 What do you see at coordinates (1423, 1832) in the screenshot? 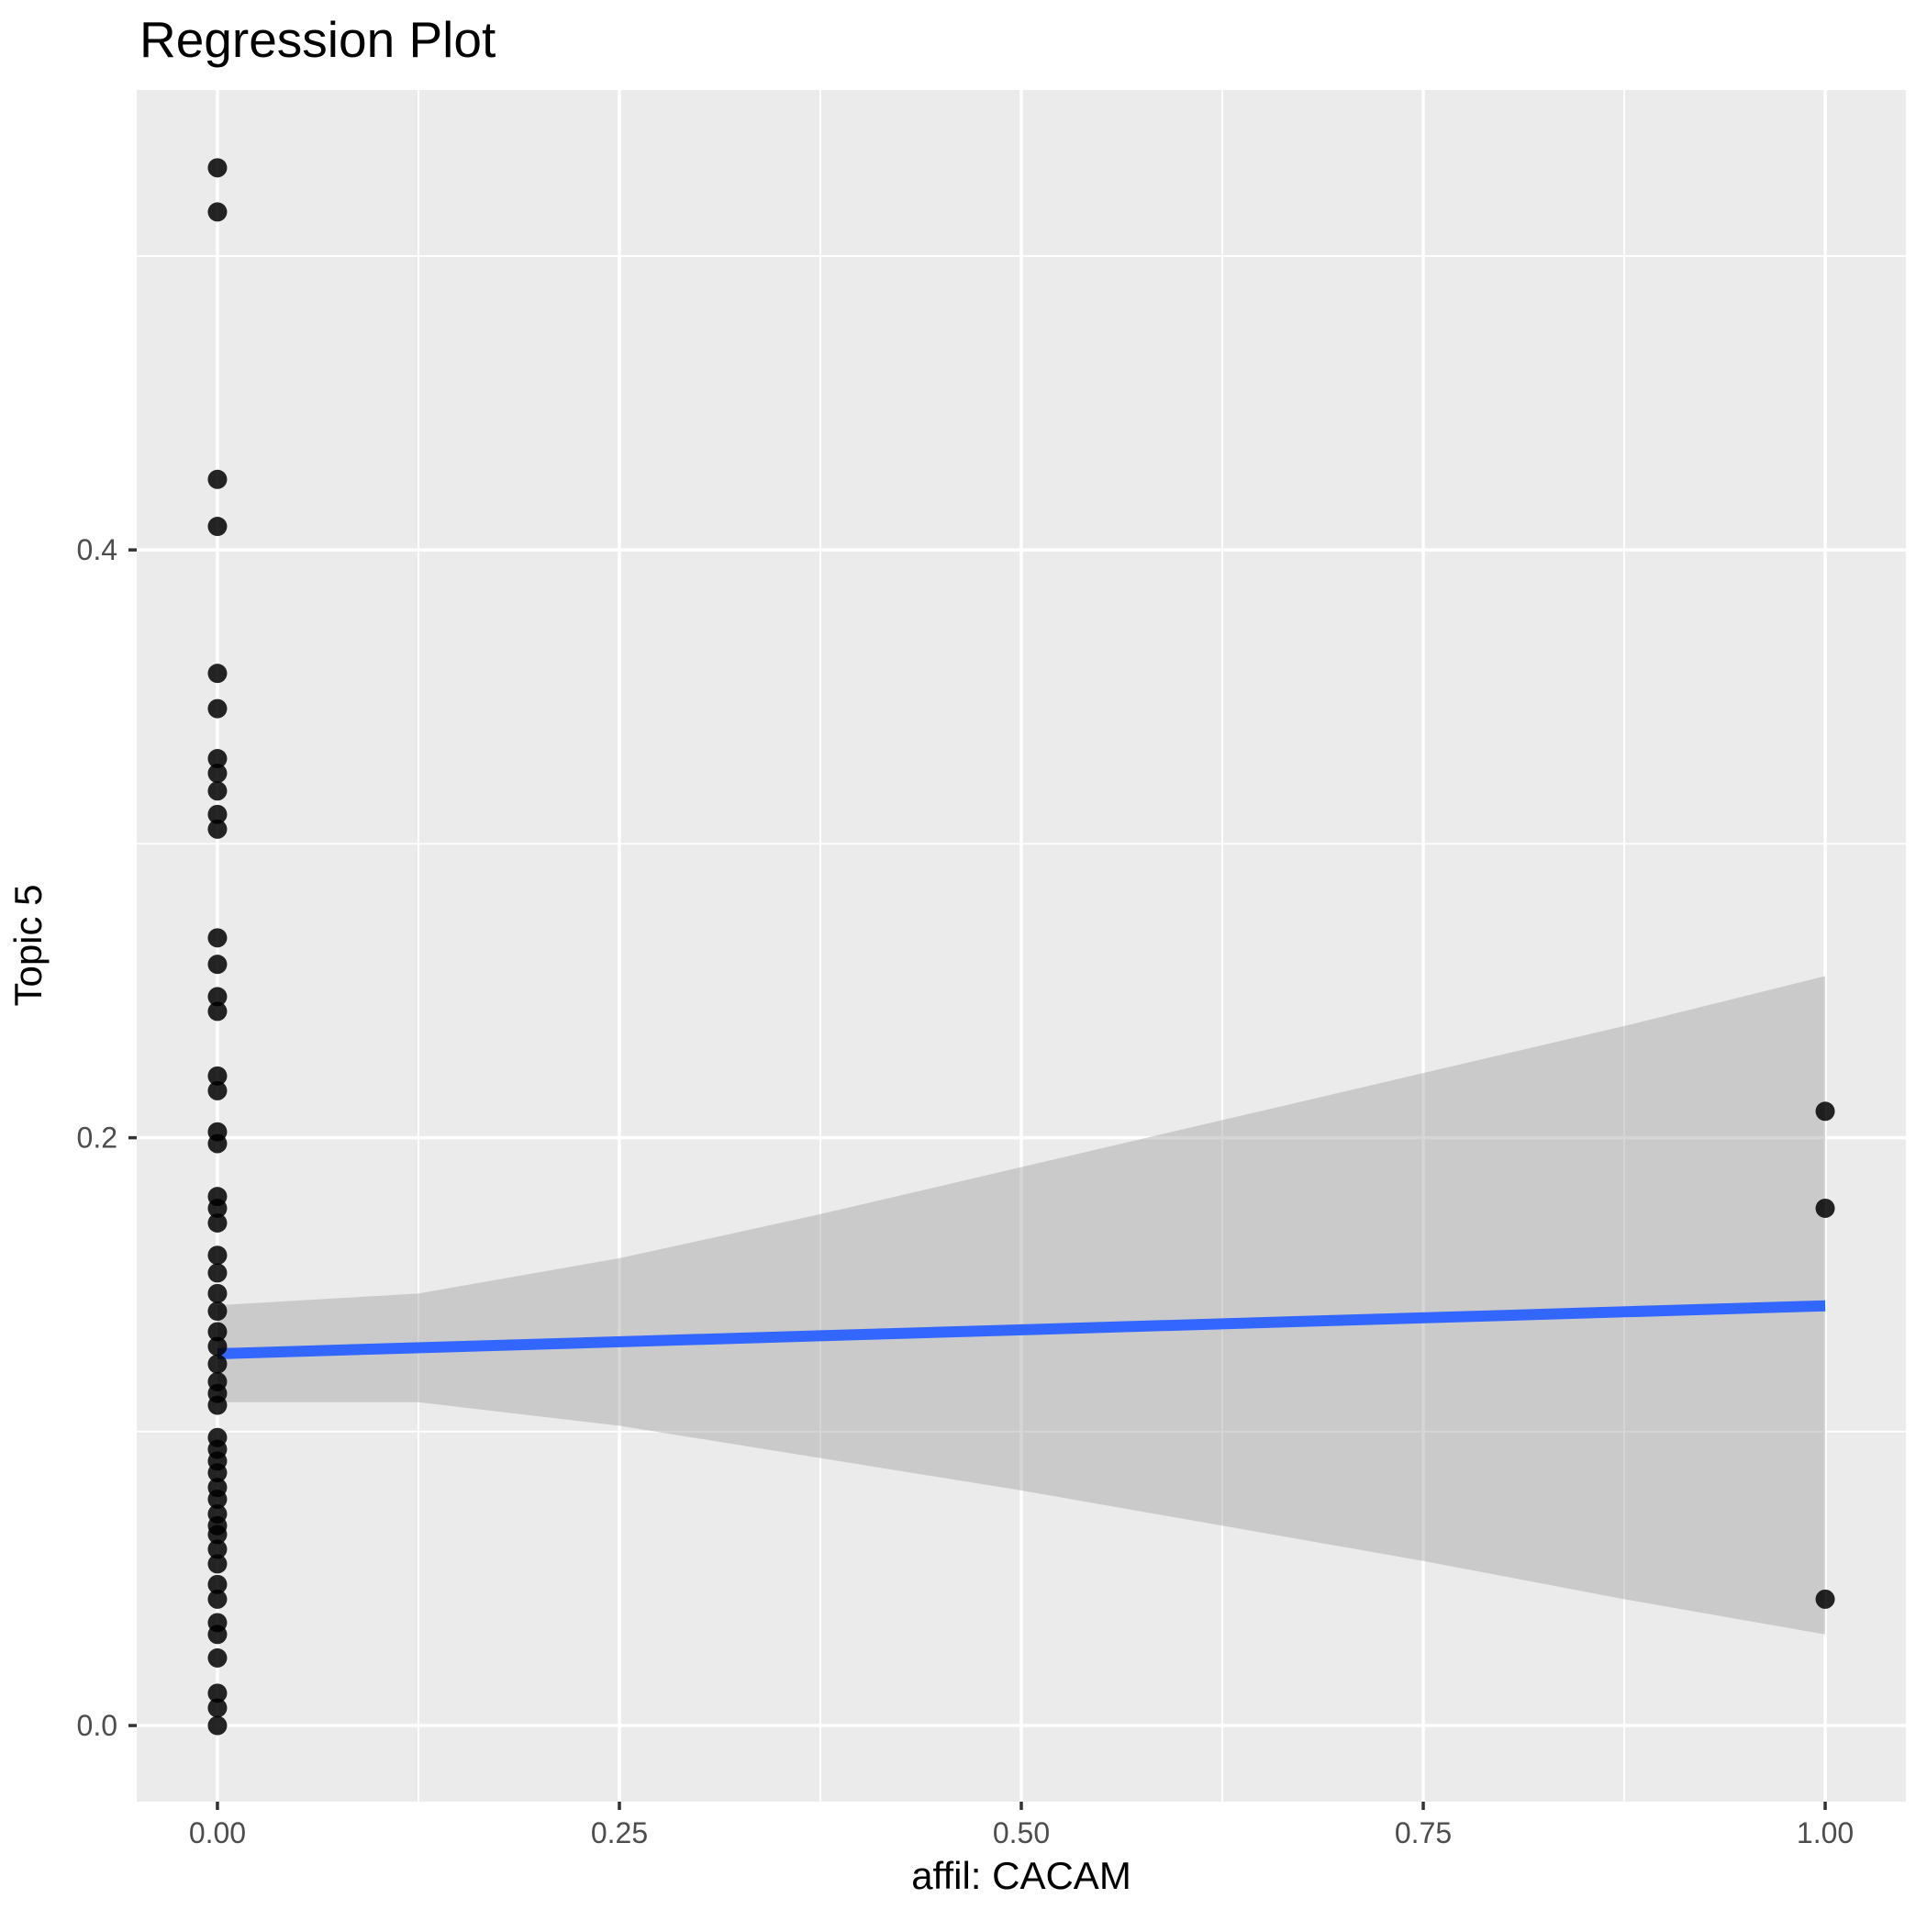
I see `x-tick-label: 0.75` at bounding box center [1423, 1832].